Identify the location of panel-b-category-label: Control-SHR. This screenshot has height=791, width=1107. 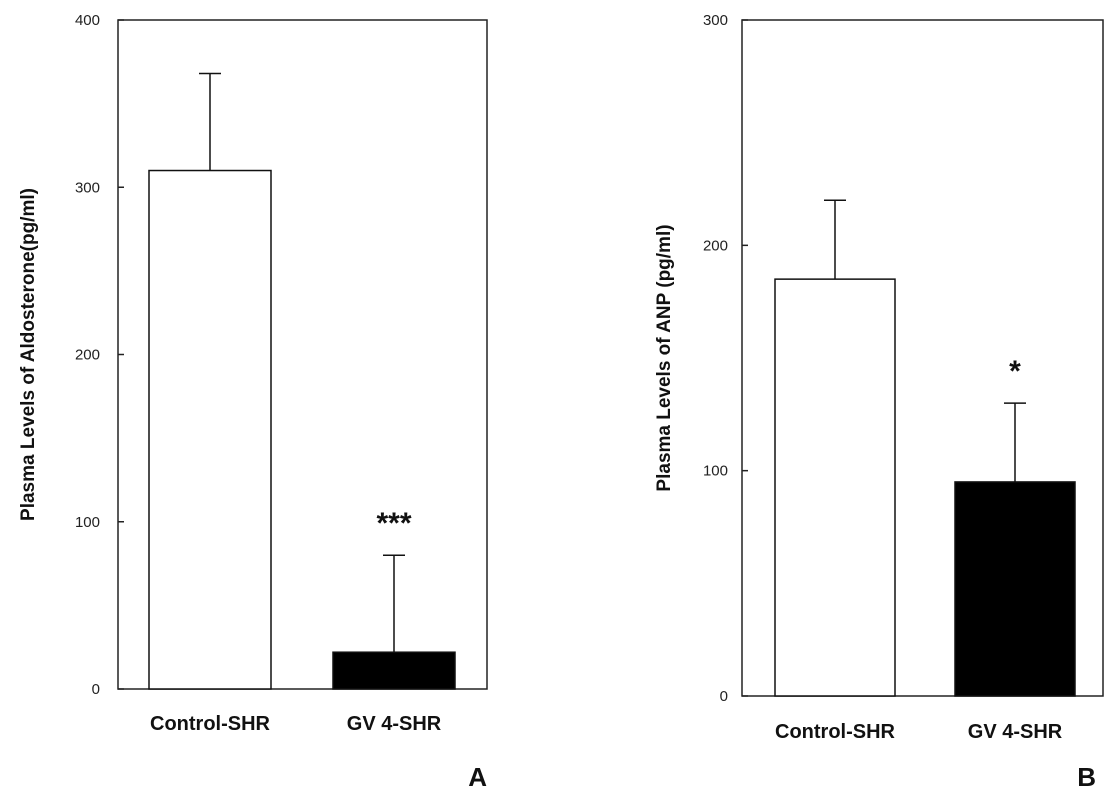
(835, 732).